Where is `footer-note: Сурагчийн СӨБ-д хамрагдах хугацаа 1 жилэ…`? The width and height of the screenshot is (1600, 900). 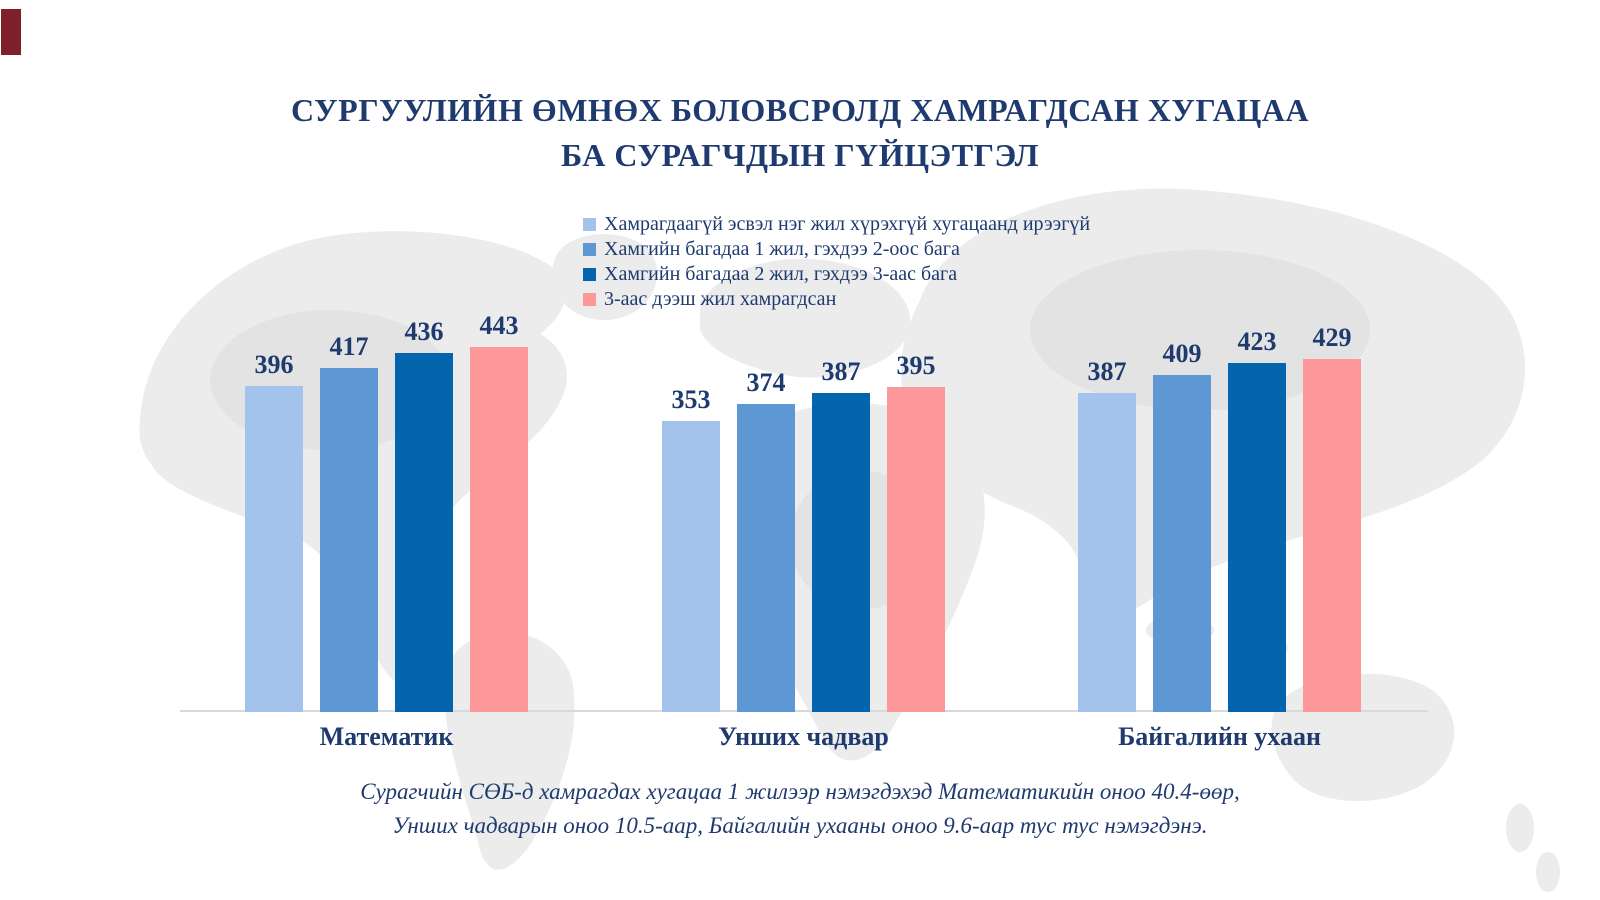
footer-note: Сурагчийн СӨБ-д хамрагдах хугацаа 1 жилэ… is located at coordinates (800, 809).